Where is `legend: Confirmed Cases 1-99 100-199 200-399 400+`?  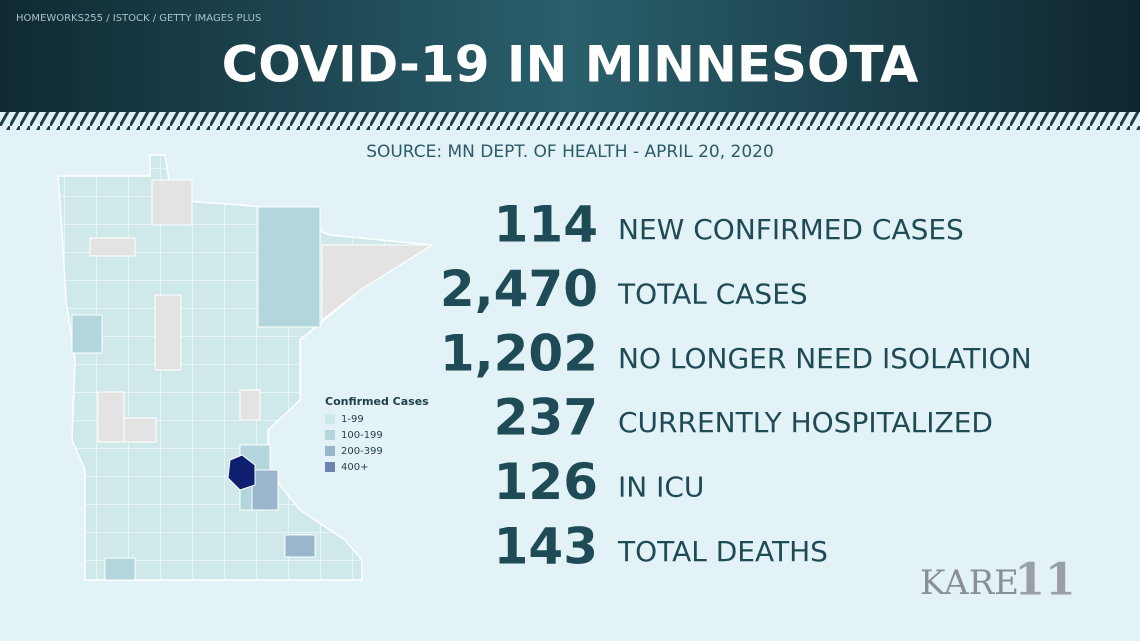
legend: Confirmed Cases 1-99 100-199 200-399 400+ is located at coordinates (377, 434).